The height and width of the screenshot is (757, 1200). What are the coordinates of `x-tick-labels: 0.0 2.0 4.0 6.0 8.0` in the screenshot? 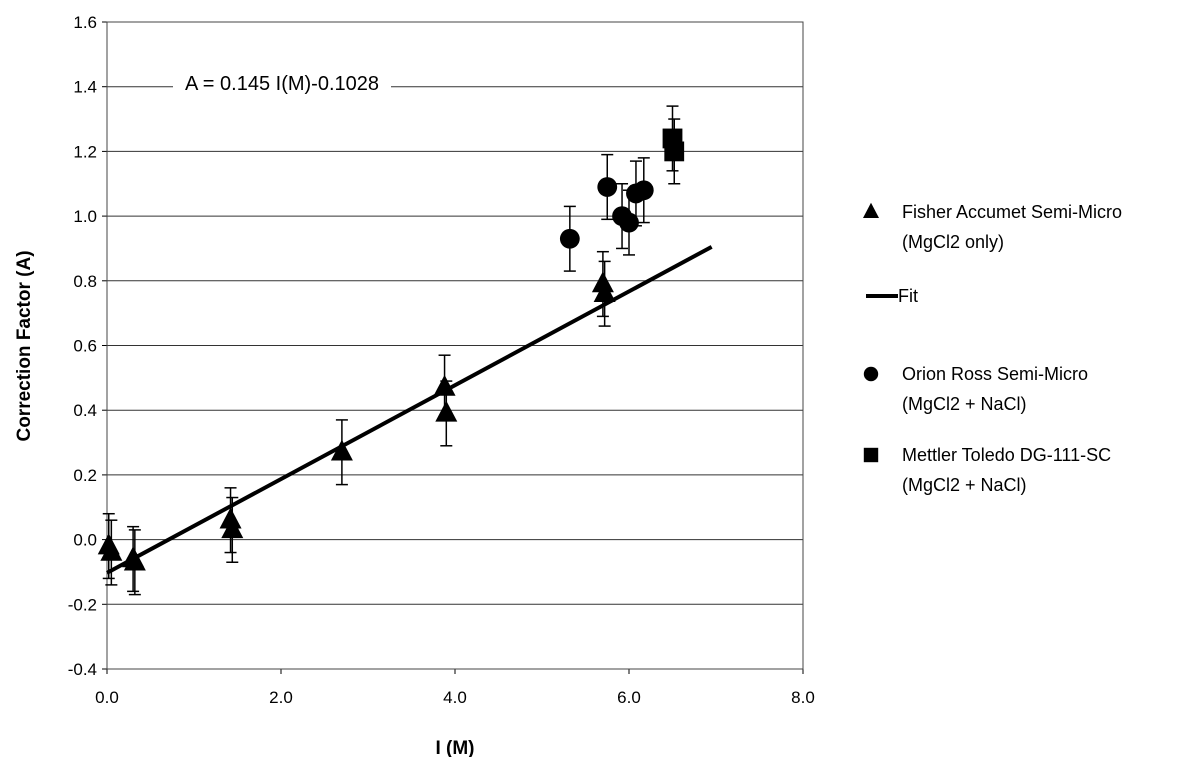 It's located at (455, 697).